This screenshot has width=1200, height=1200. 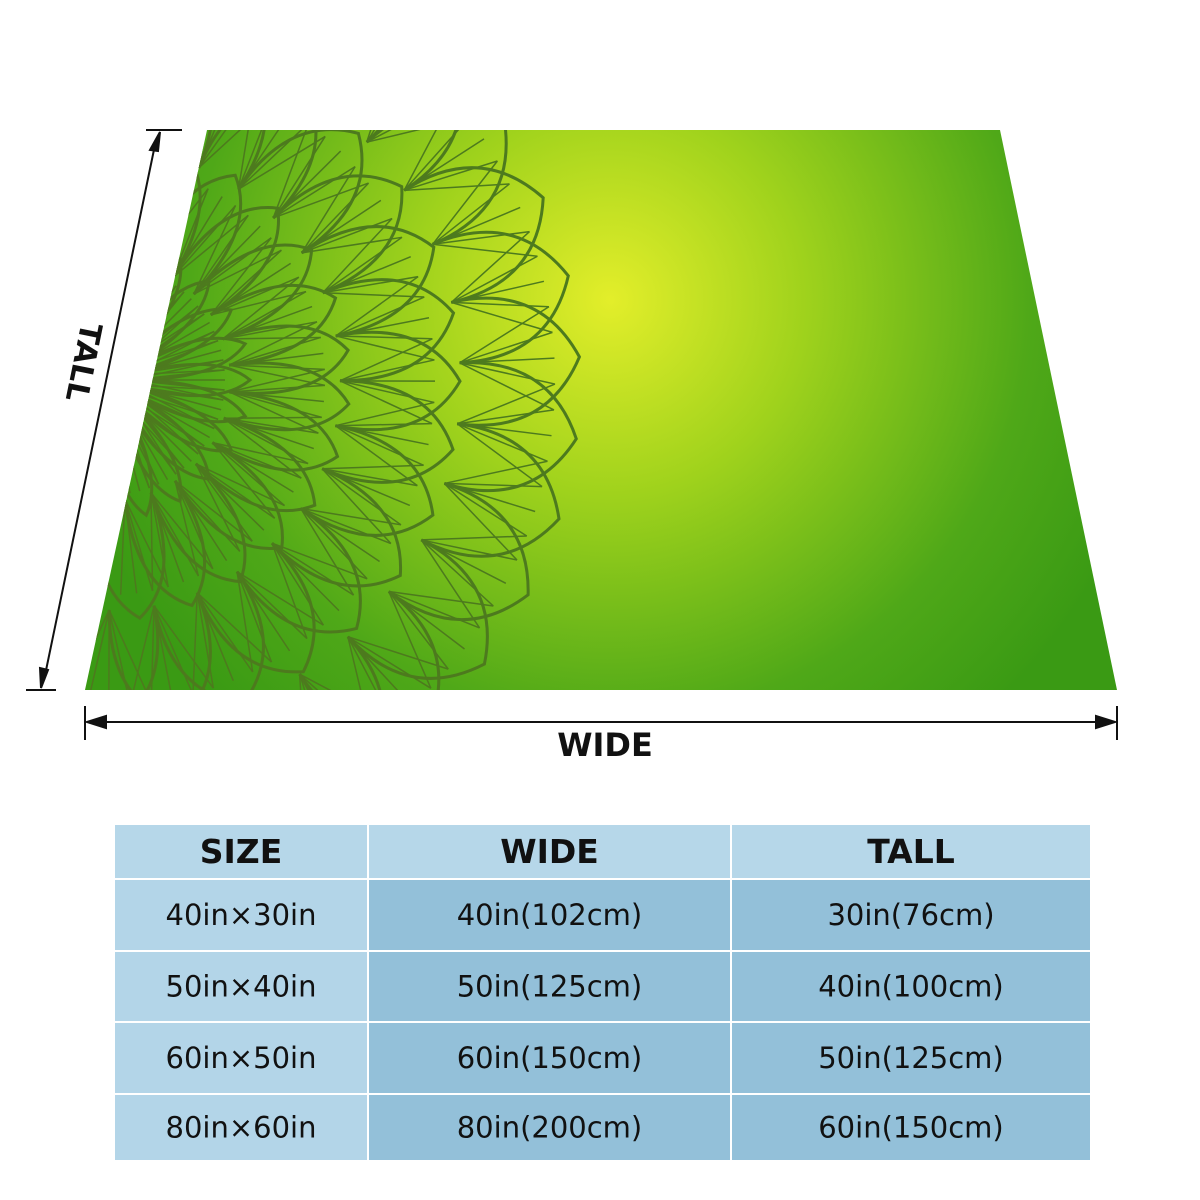 I want to click on table-header: SIZE, so click(x=241, y=851).